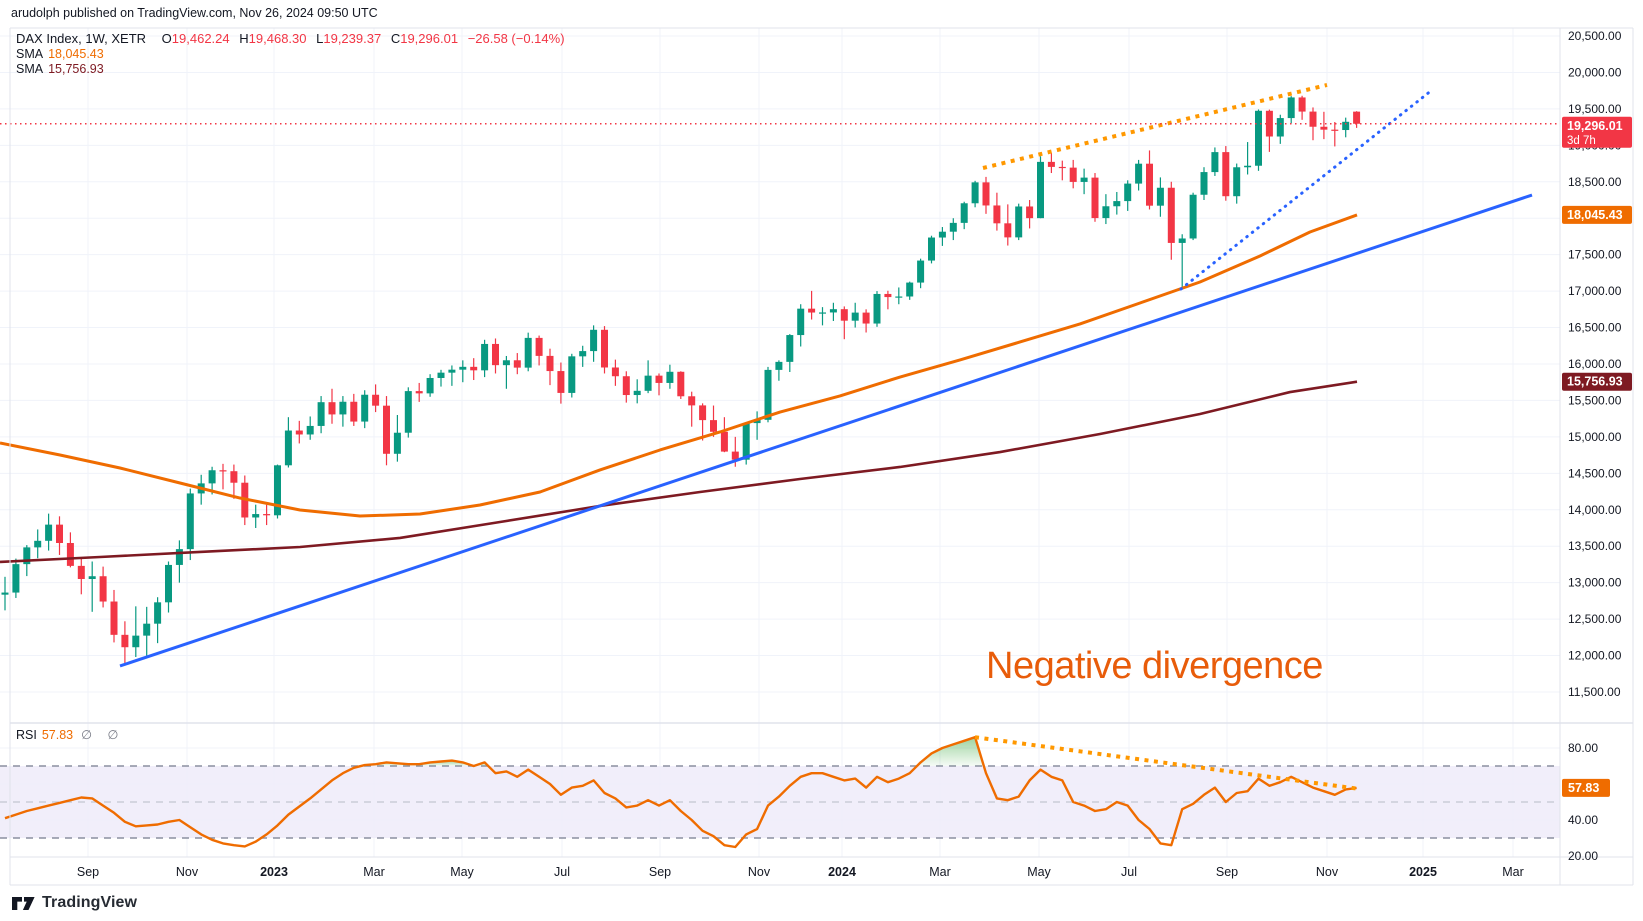  I want to click on rsi-line, so click(680, 792).